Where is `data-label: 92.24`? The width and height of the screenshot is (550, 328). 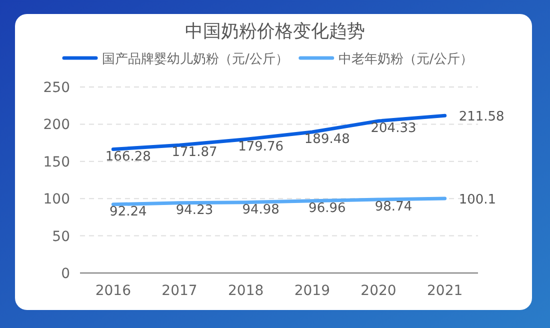 data-label: 92.24 is located at coordinates (128, 212).